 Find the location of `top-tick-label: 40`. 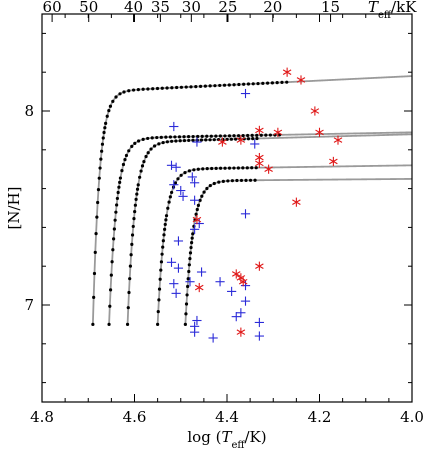

top-tick-label: 40 is located at coordinates (133, 8).